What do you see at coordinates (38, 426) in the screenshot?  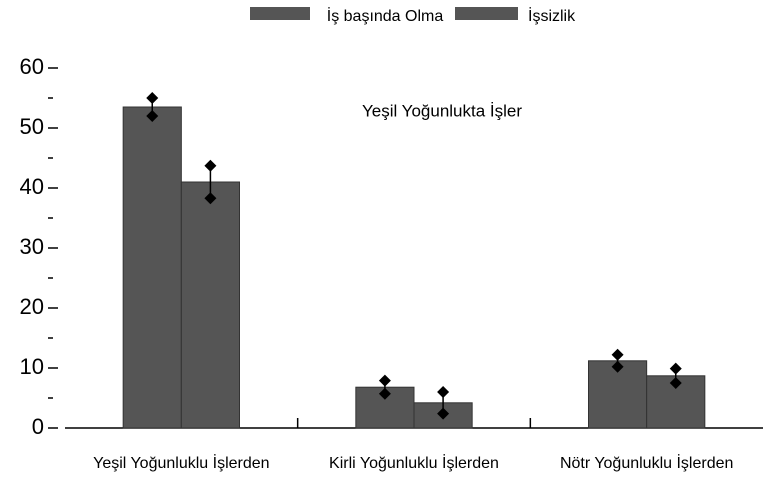 I see `y-tick-label: 0` at bounding box center [38, 426].